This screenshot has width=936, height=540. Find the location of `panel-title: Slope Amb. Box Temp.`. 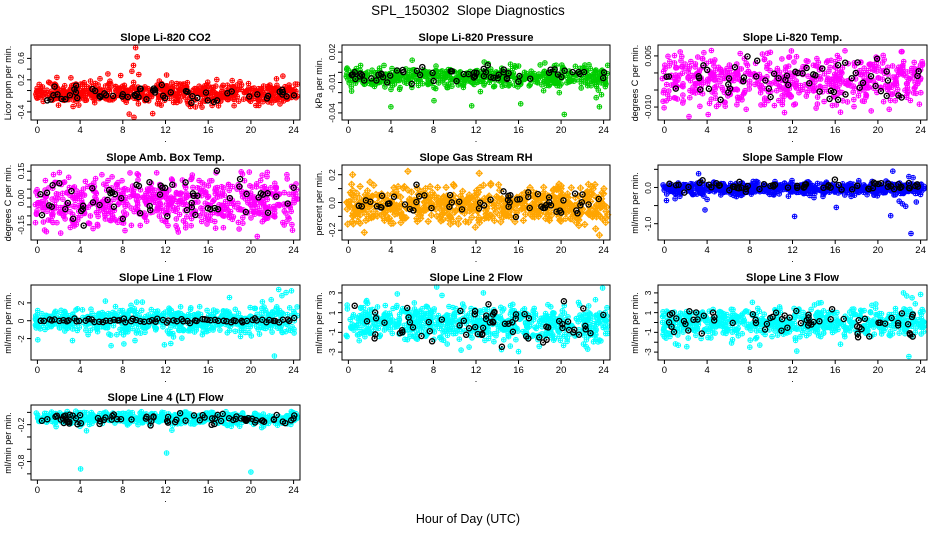

panel-title: Slope Amb. Box Temp. is located at coordinates (165, 158).